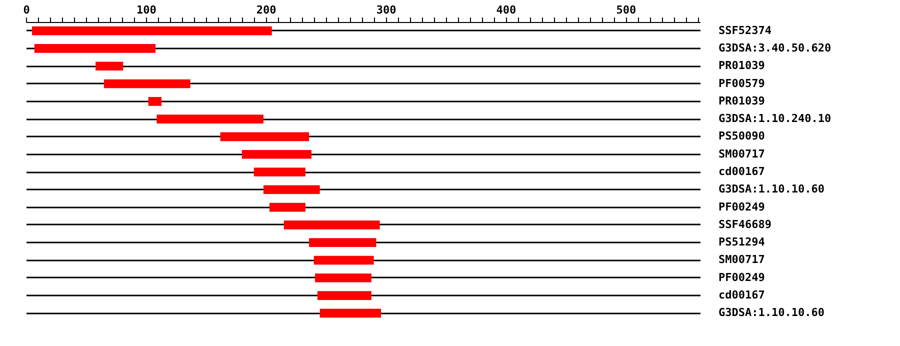  I want to click on y-tick-label: PF00579, so click(741, 83).